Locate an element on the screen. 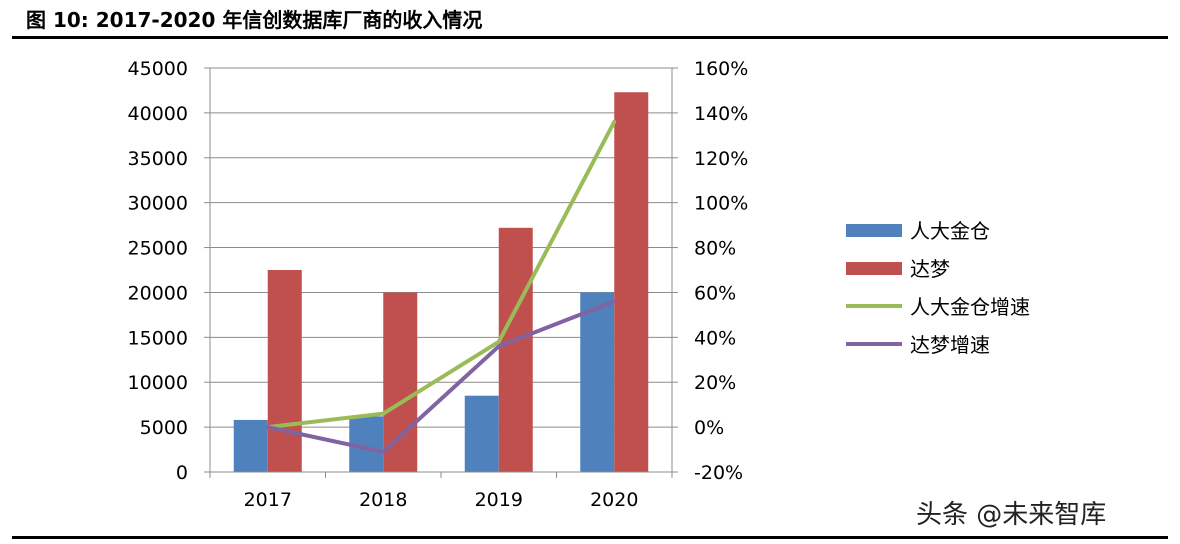  legend-label: 达梦增速 is located at coordinates (950, 345).